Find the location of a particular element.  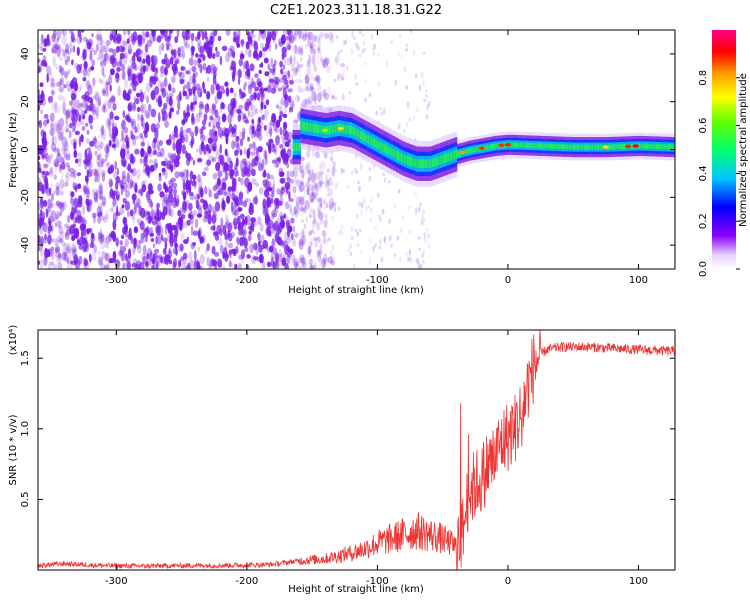

y-tick-label: 0.5 is located at coordinates (25, 499).